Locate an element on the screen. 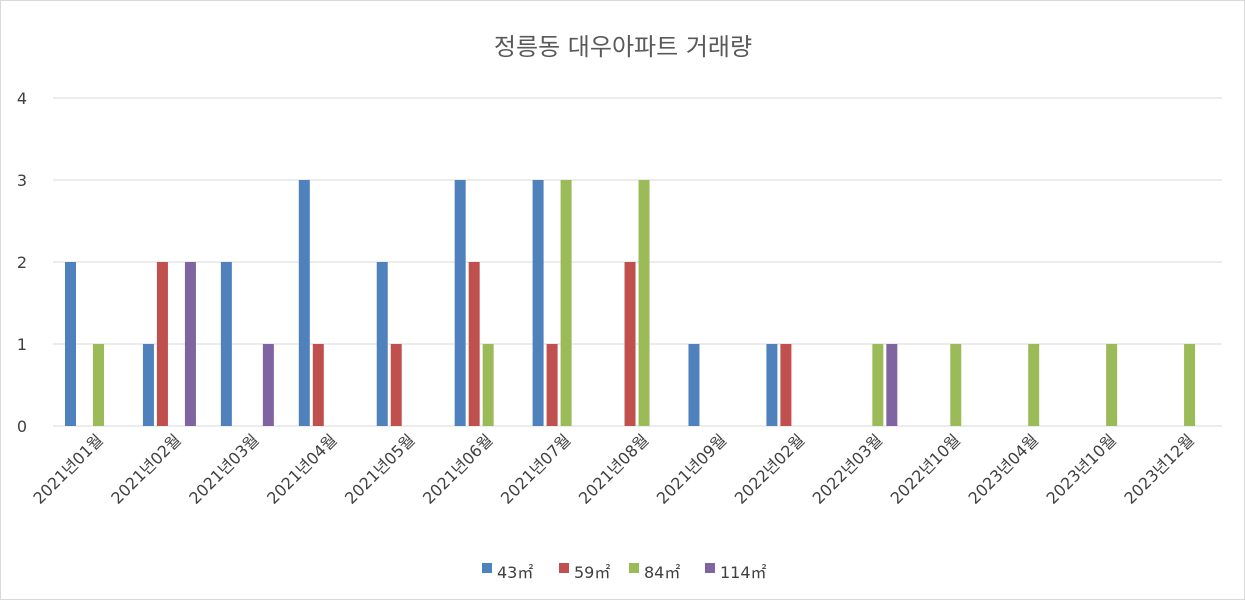 The image size is (1245, 600). y-tick-label: 4 is located at coordinates (22, 98).